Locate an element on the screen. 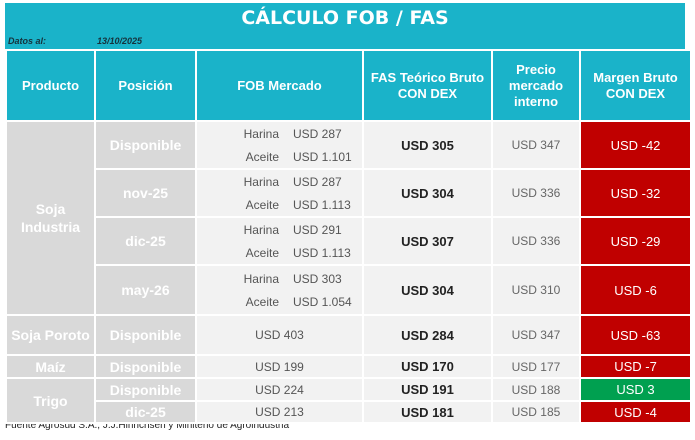  table-row: dic-25 USD 213 USD 181 USD 185 USD -4 is located at coordinates (349, 412).